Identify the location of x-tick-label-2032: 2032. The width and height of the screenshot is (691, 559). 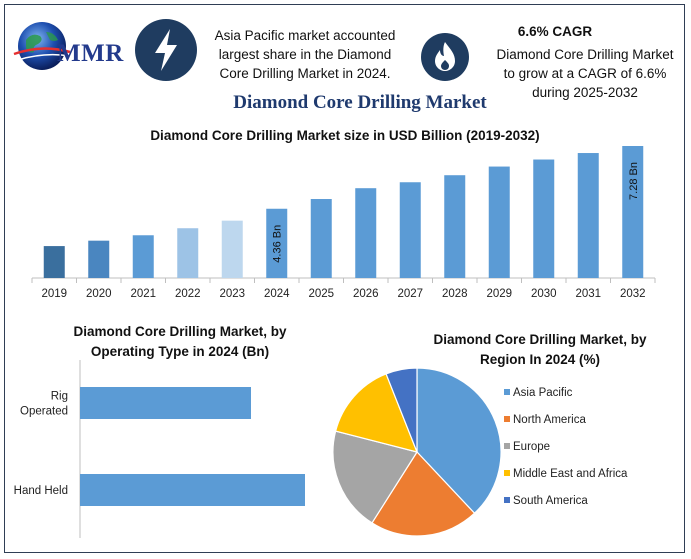
(633, 294).